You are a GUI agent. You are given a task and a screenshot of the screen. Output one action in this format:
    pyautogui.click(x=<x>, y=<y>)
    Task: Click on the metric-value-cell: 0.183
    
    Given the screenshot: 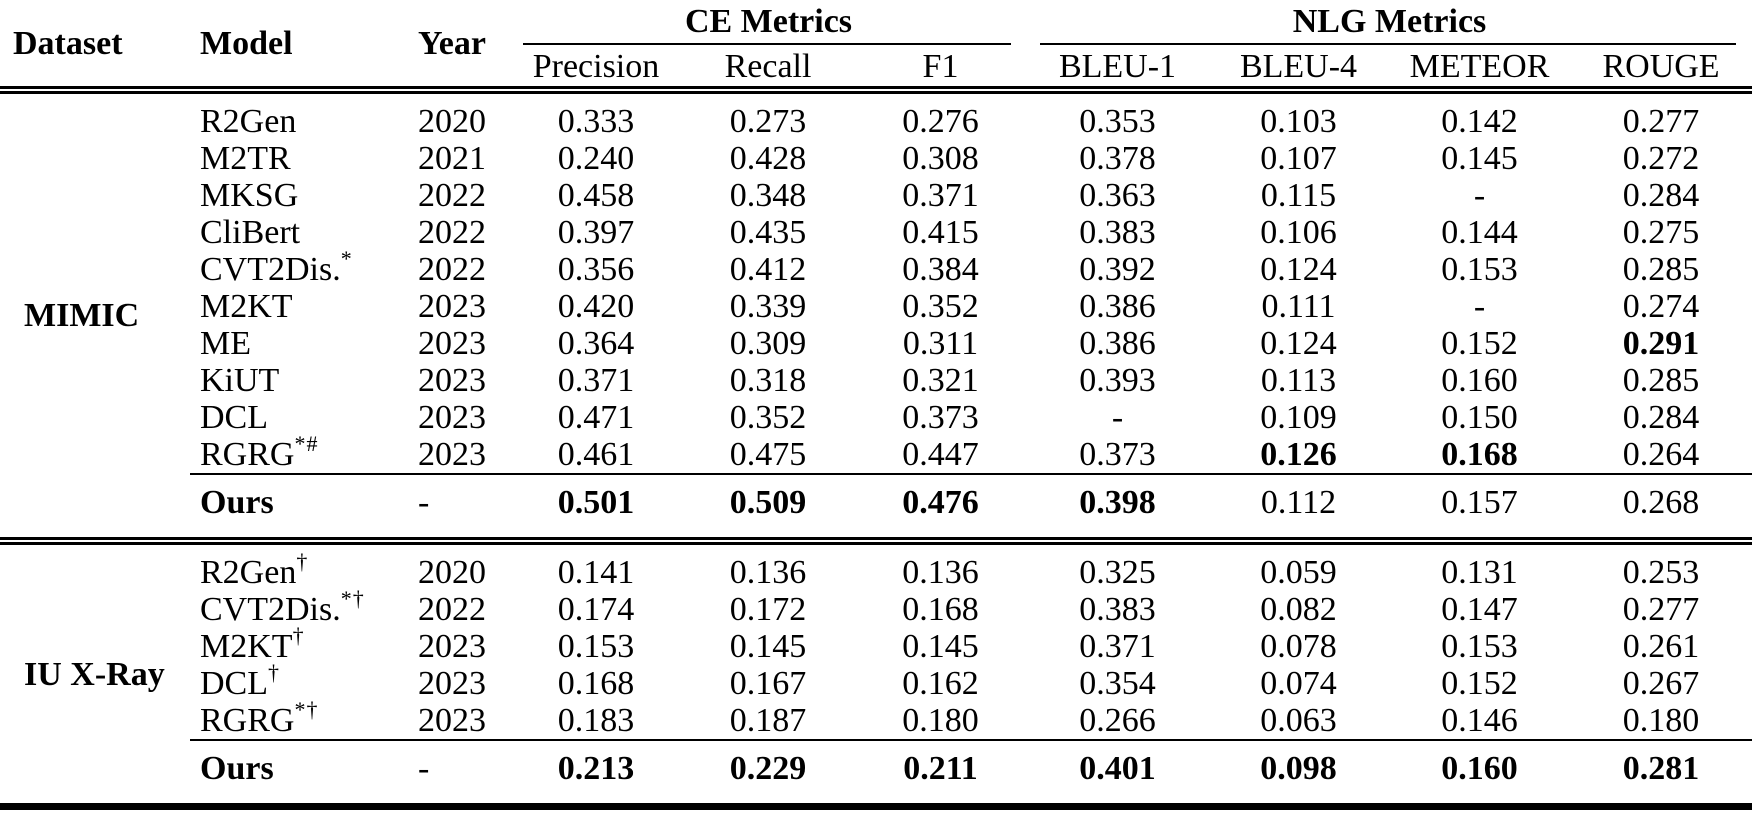 What is the action you would take?
    pyautogui.click(x=596, y=720)
    